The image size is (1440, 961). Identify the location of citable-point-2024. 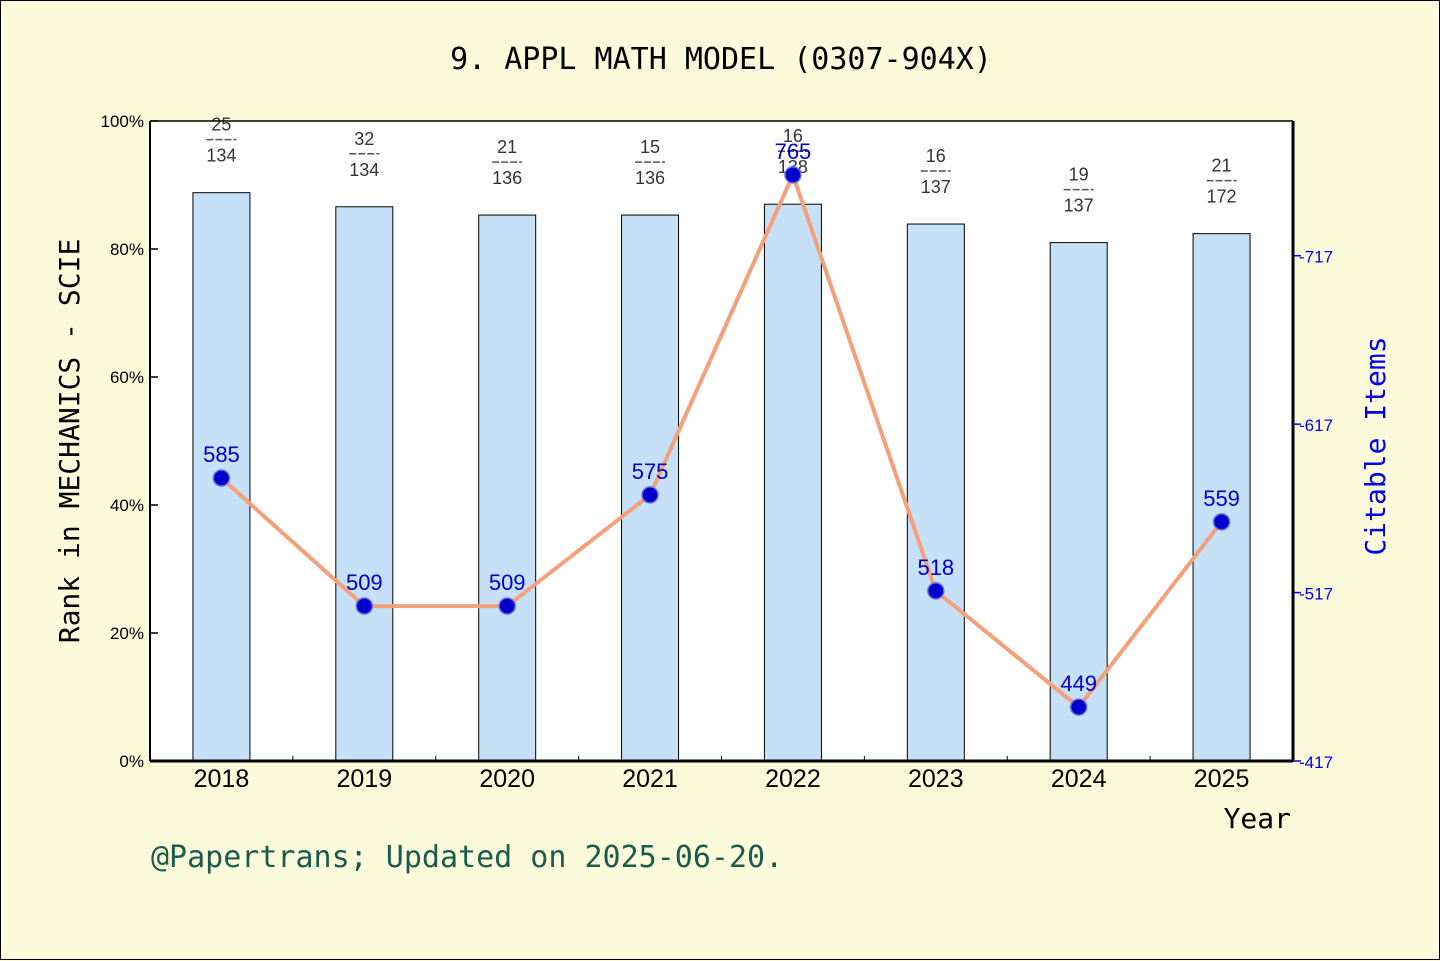
(1078, 707).